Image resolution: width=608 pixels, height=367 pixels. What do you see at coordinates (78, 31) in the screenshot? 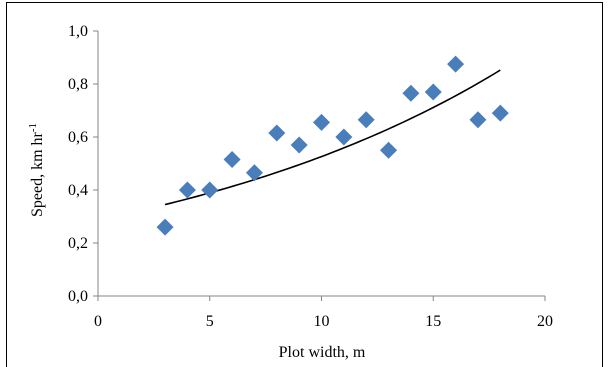
I see `y-tick-label: 1,0` at bounding box center [78, 31].